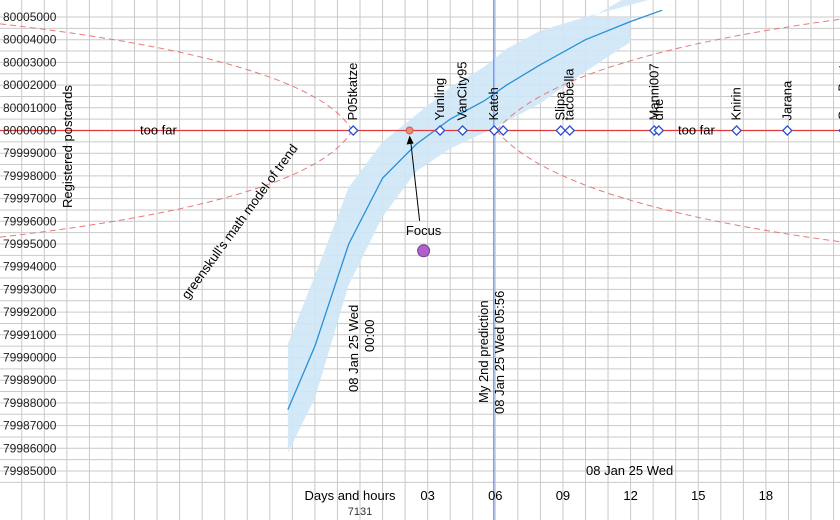  I want to click on y-tick-label: 79999000, so click(30, 153).